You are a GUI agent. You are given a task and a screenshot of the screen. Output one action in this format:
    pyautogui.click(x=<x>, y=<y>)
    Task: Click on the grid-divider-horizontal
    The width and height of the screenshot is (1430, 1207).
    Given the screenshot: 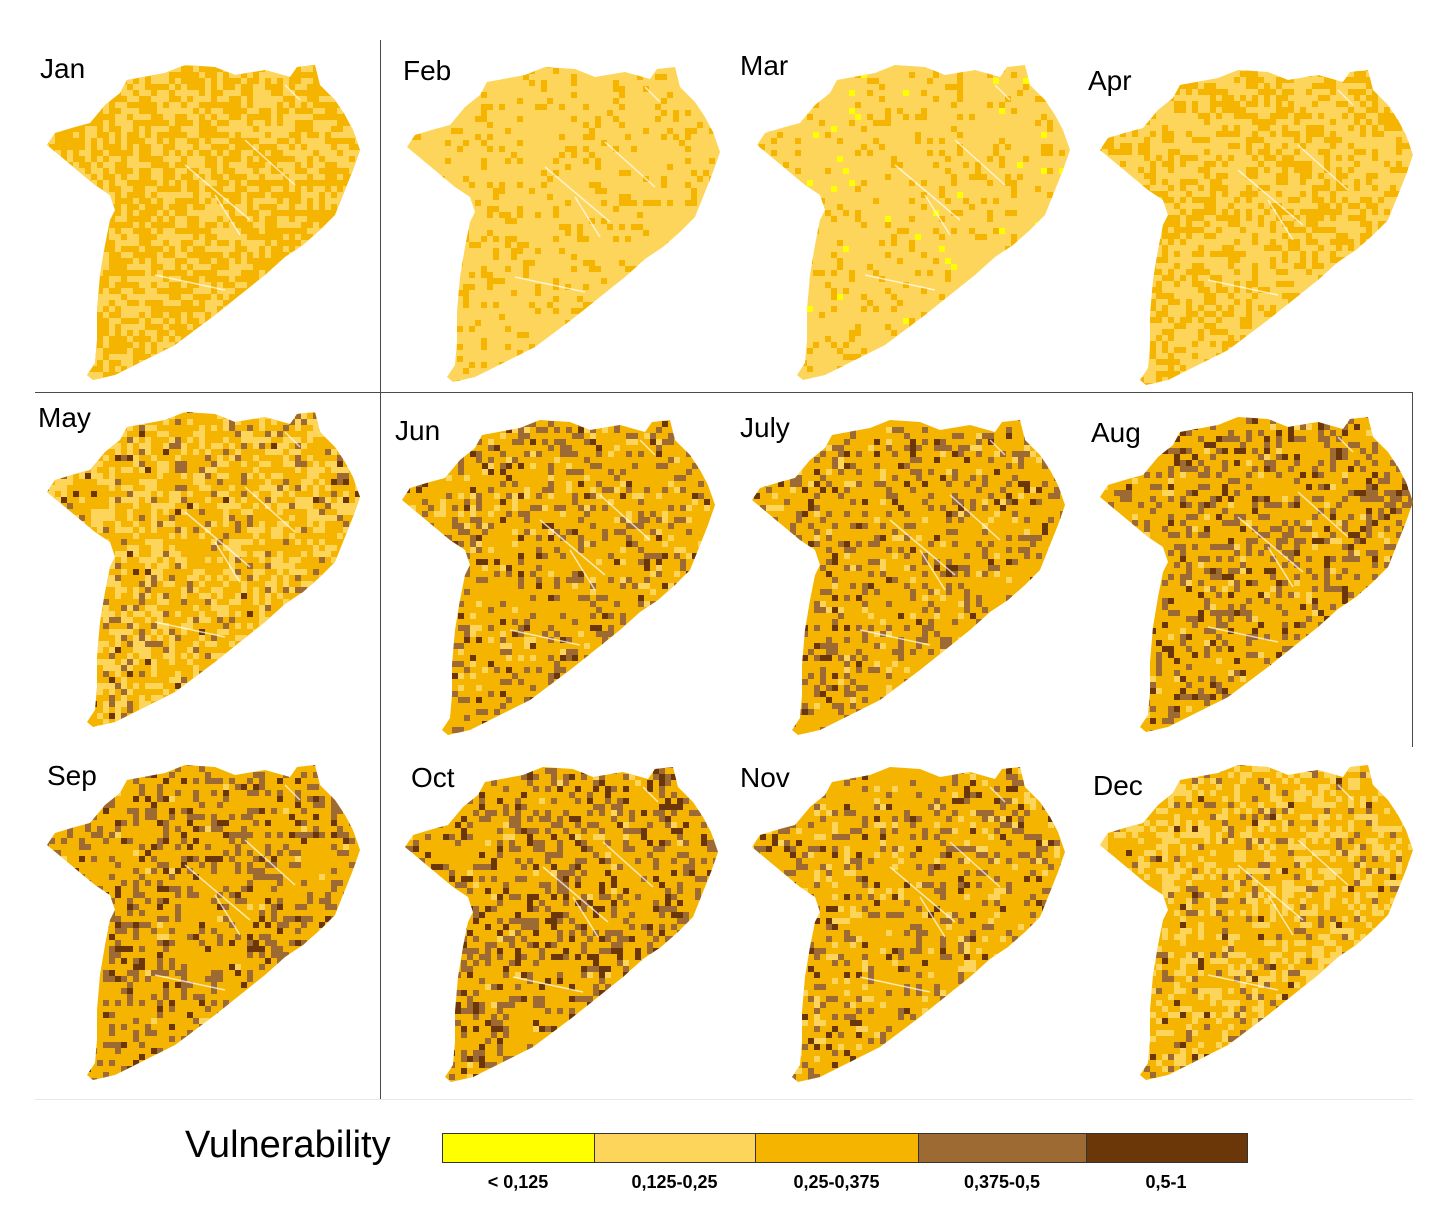 What is the action you would take?
    pyautogui.click(x=724, y=392)
    